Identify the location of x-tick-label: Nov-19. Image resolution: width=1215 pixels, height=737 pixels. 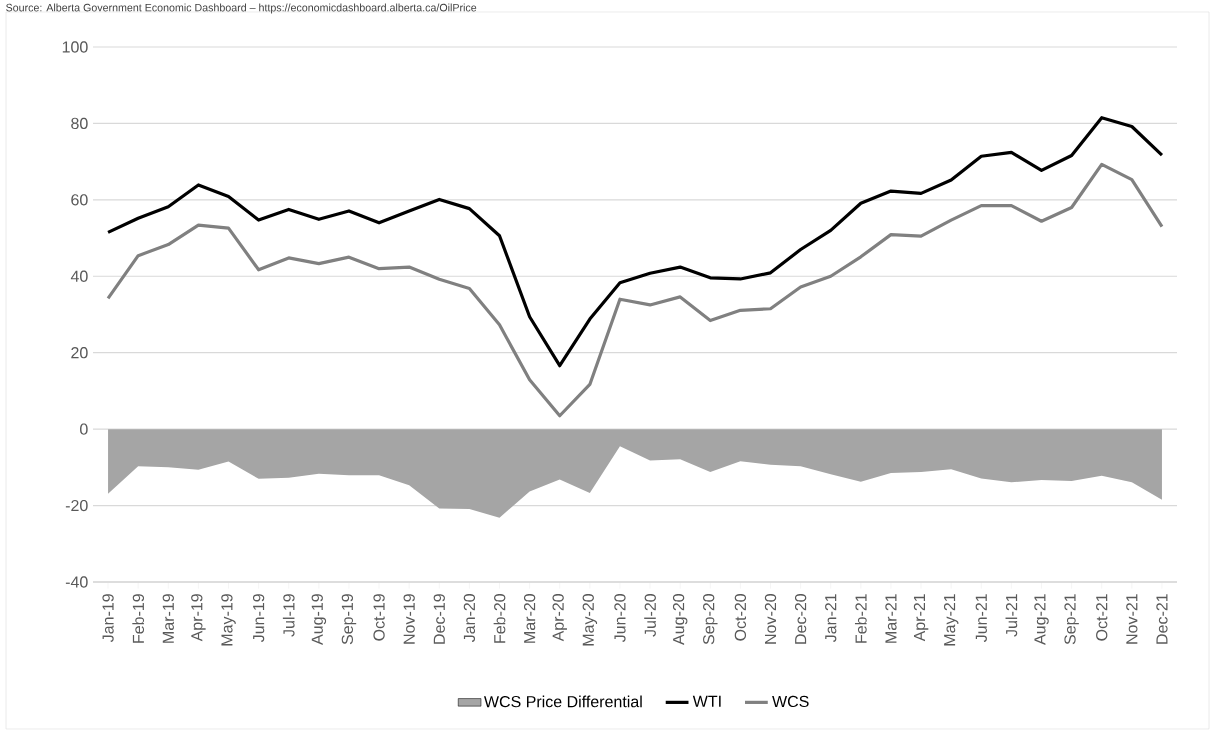
(409, 619).